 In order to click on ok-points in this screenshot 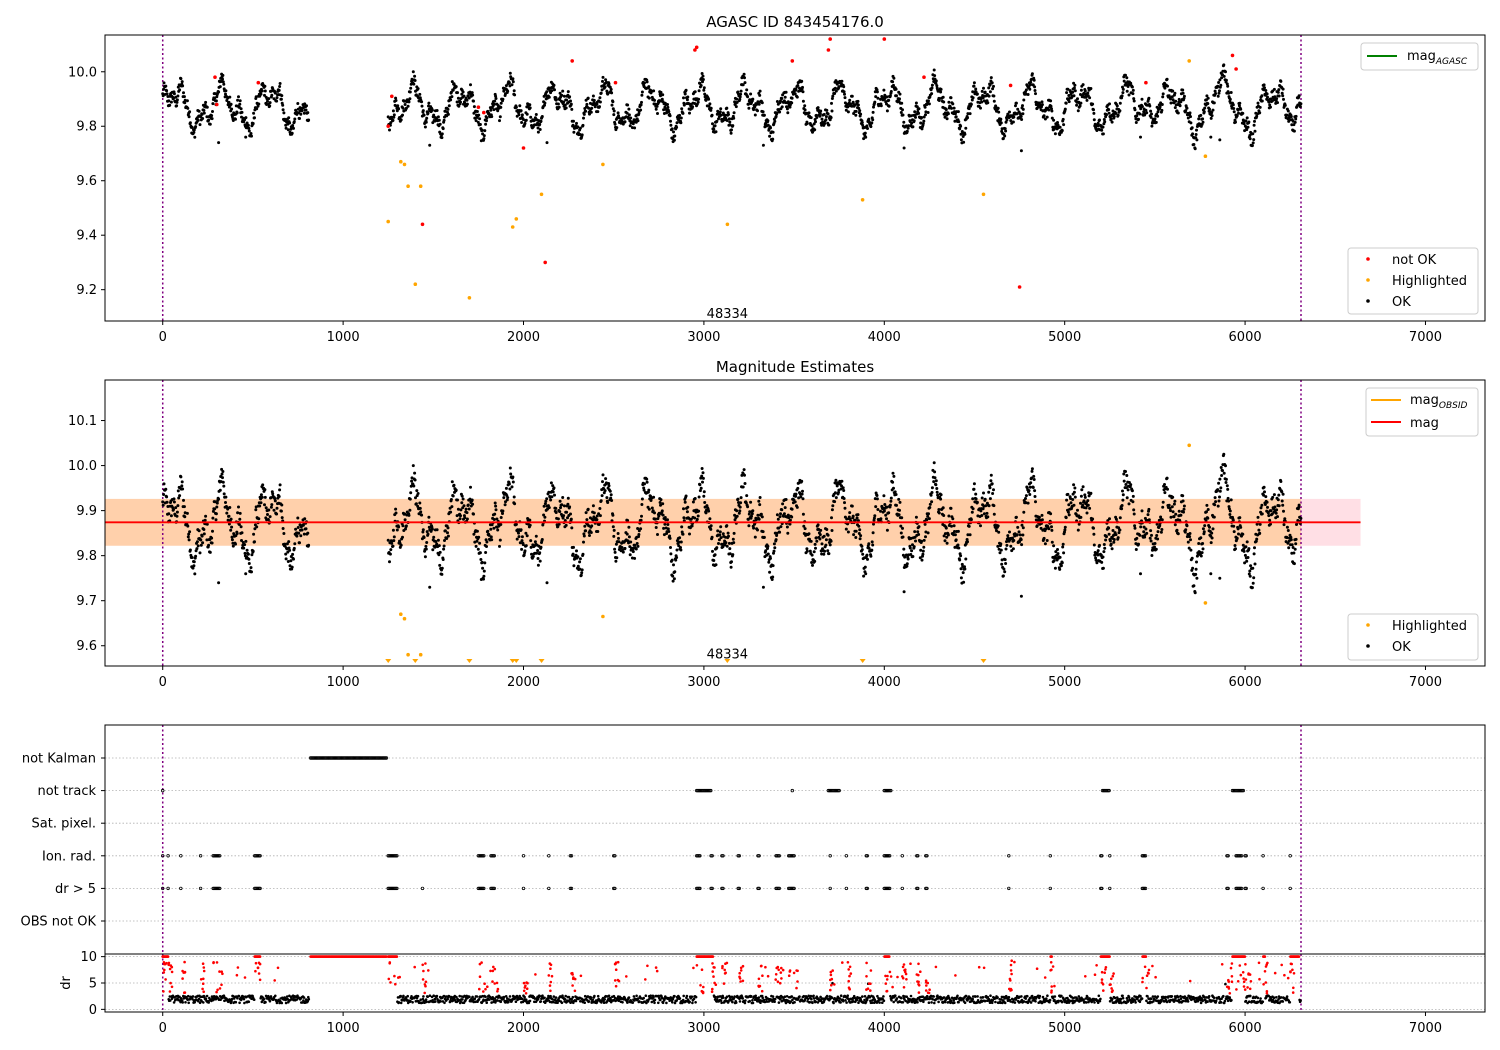, I will do `click(732, 108)`.